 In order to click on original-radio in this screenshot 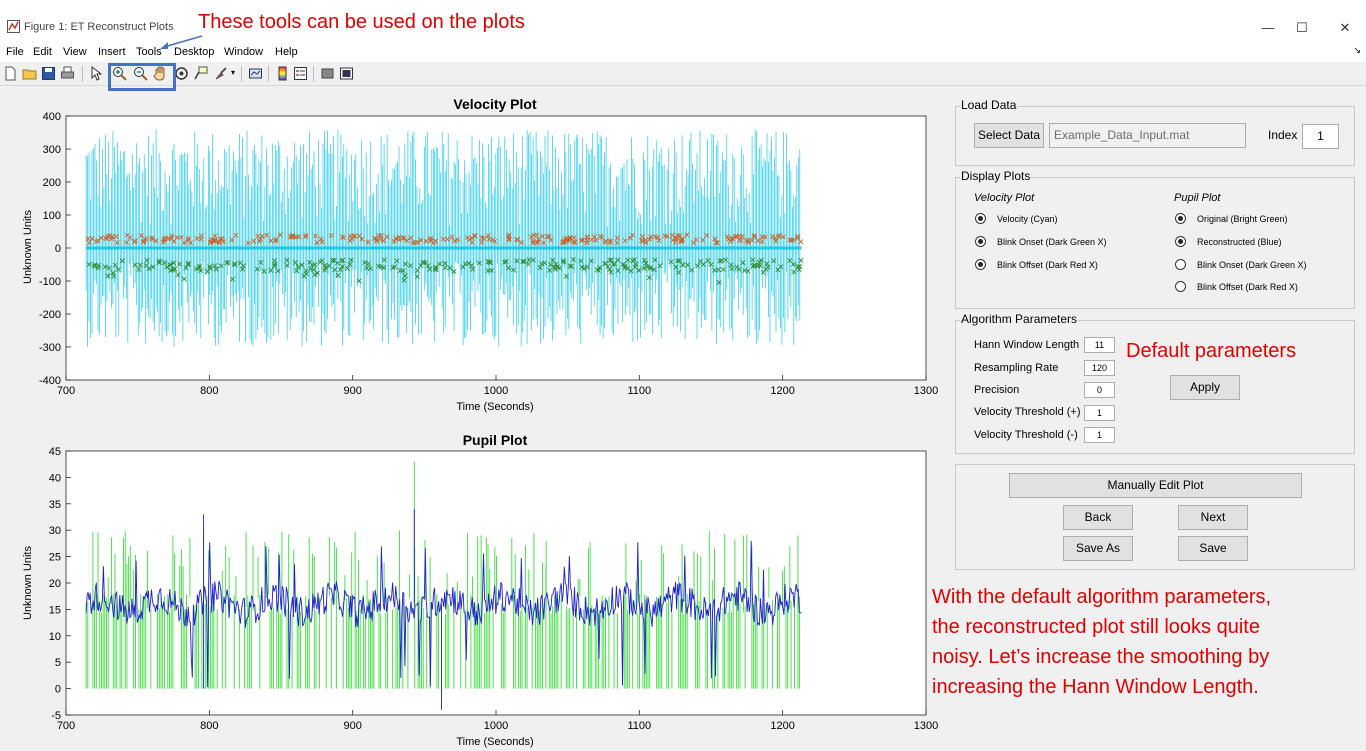, I will do `click(1180, 218)`.